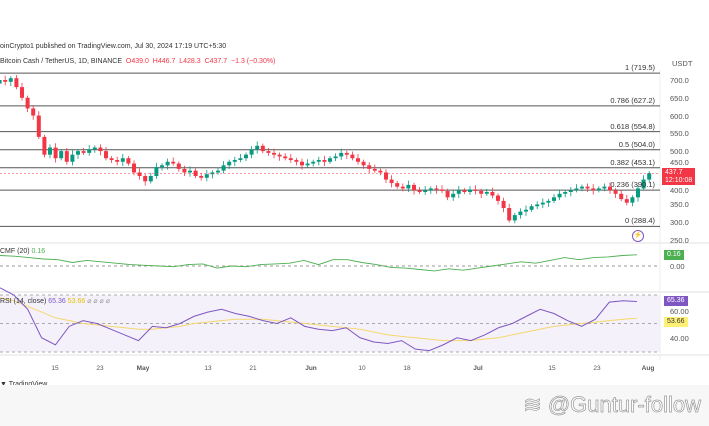  Describe the element at coordinates (679, 152) in the screenshot. I see `price-tick: 500.0` at that location.